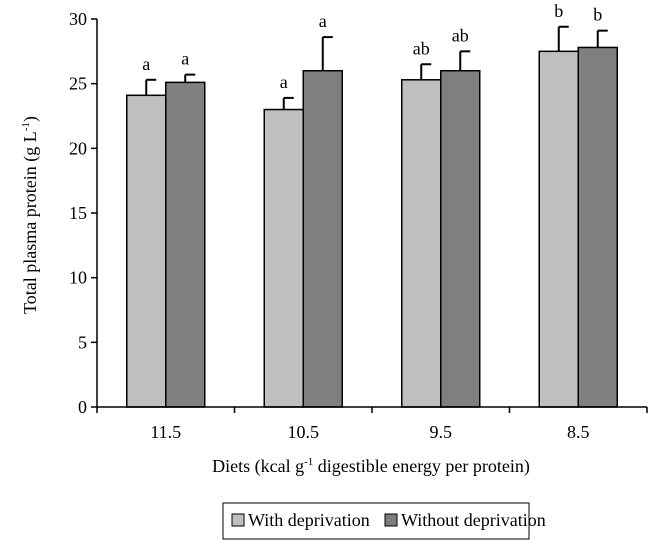 Image resolution: width=657 pixels, height=541 pixels. I want to click on legend-swatch-with-deprivation, so click(238, 520).